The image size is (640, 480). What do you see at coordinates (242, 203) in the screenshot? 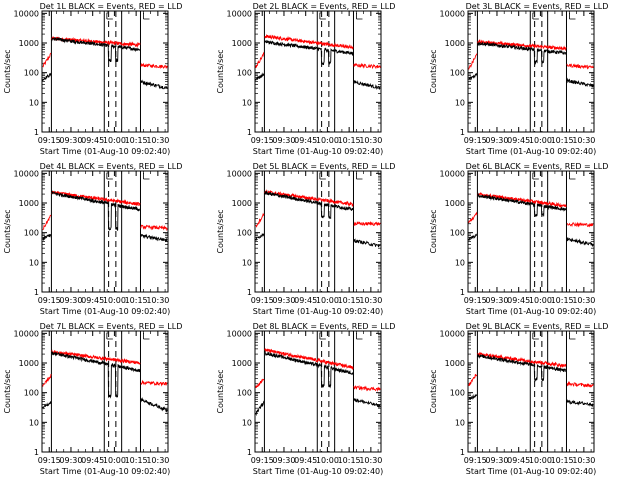
I see `y-tick-label: 1000` at bounding box center [242, 203].